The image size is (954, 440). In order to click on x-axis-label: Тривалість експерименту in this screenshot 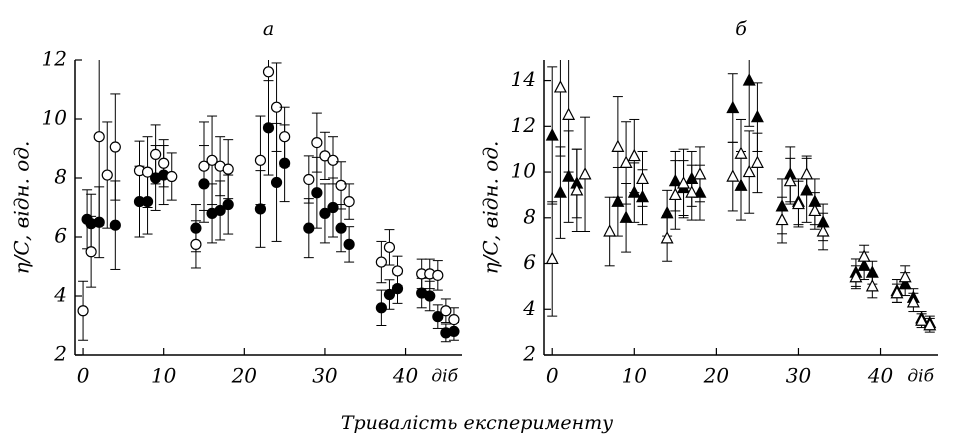, I will do `click(477, 423)`.